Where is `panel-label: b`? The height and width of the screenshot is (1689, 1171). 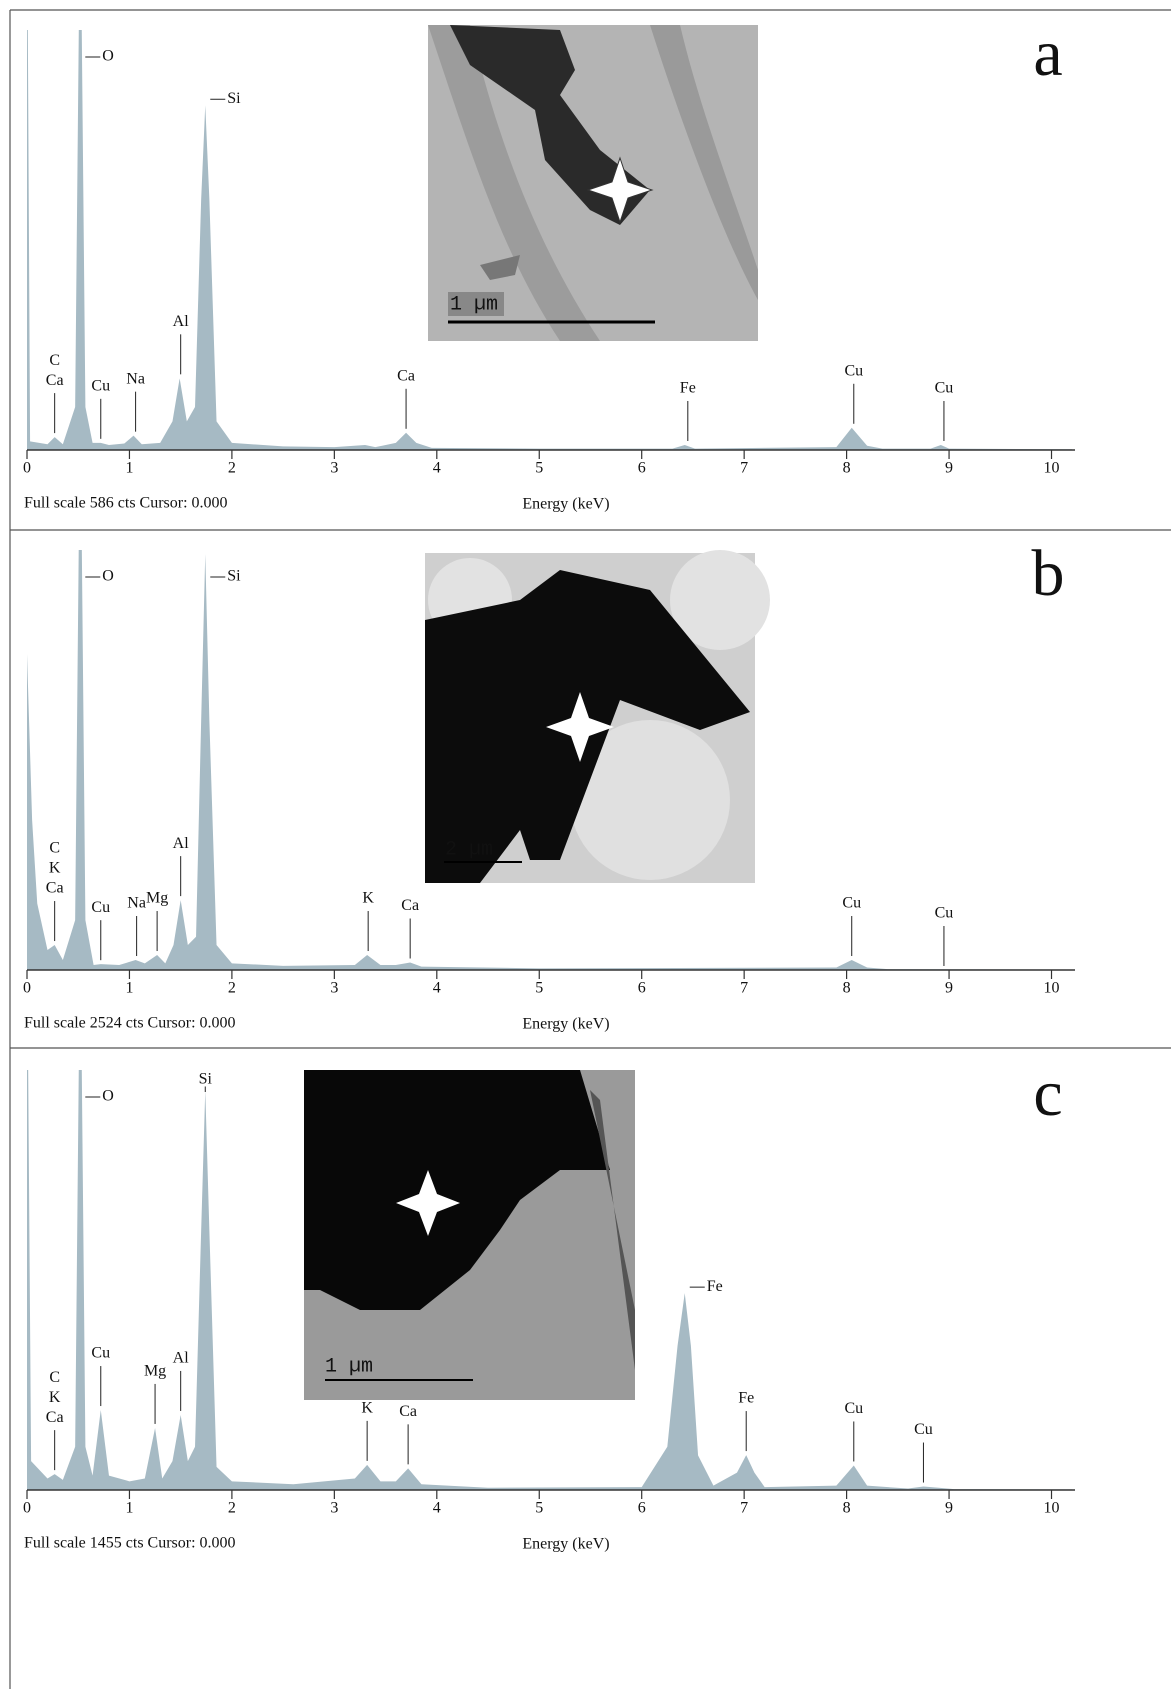 panel-label: b is located at coordinates (1048, 573).